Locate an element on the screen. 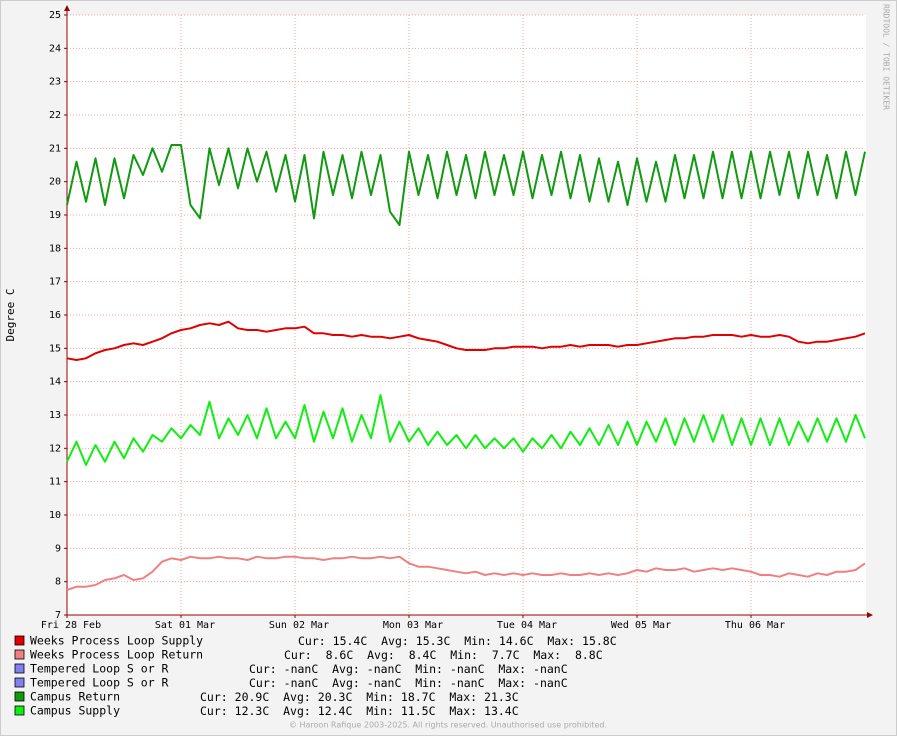  stat-value: 15.8C is located at coordinates (599, 641).